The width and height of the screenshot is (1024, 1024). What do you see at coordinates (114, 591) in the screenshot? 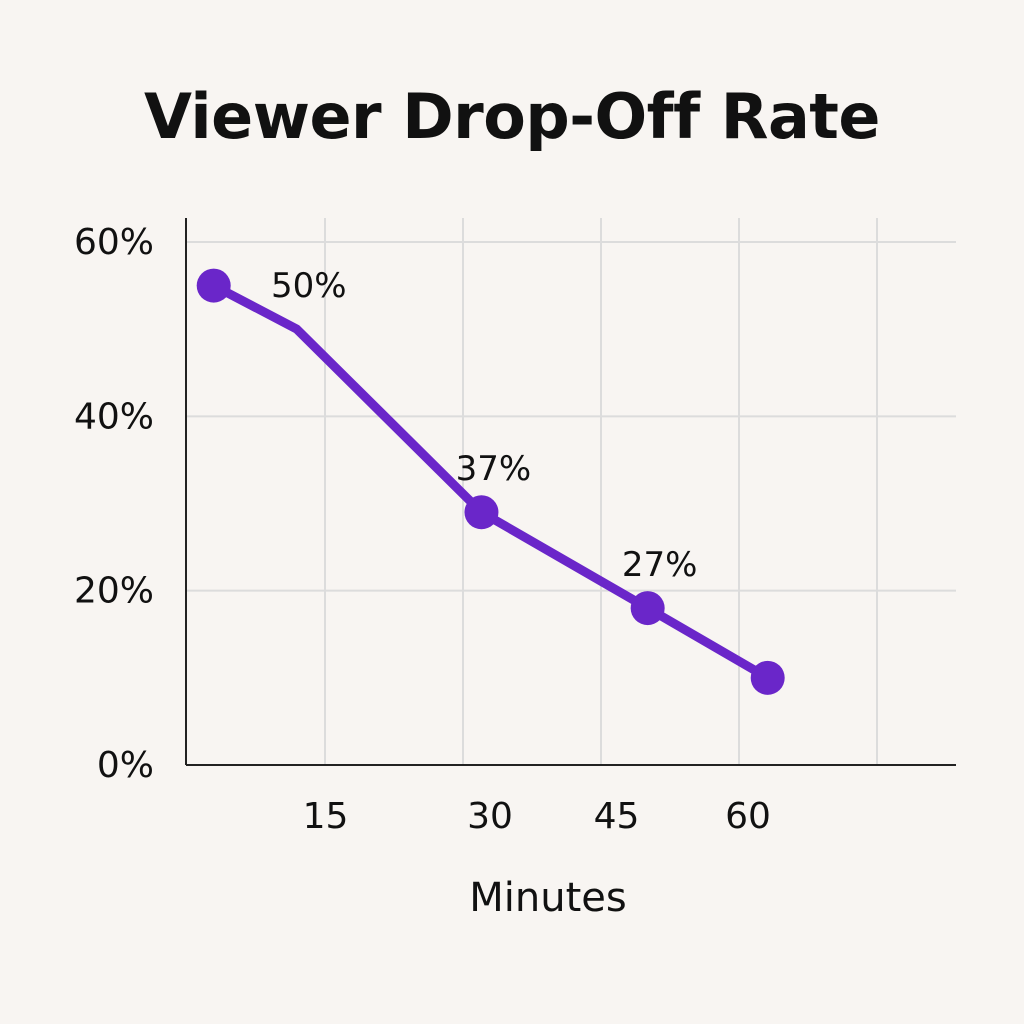
I see `y-tick-label: 20%` at bounding box center [114, 591].